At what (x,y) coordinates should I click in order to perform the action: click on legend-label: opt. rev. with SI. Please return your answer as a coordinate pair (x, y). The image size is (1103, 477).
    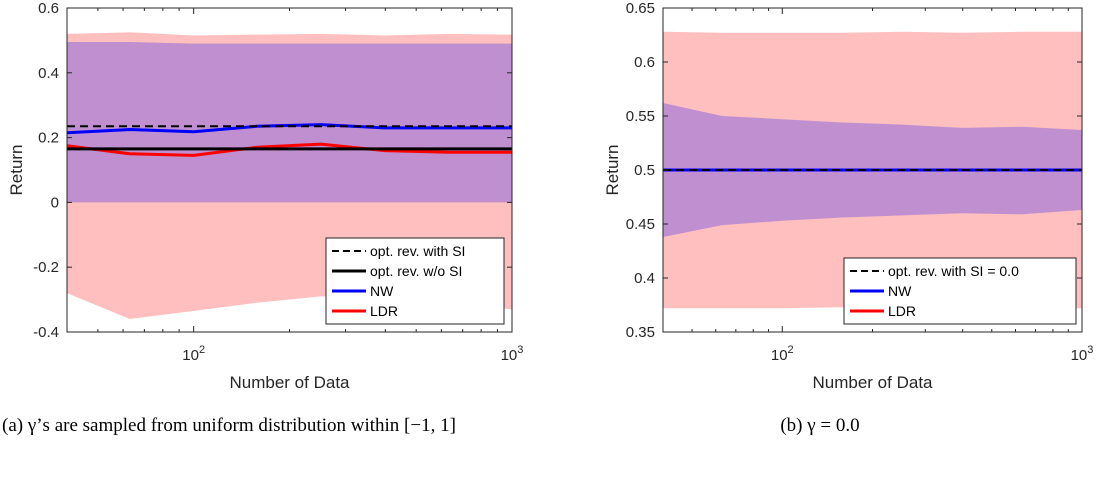
    Looking at the image, I should click on (417, 251).